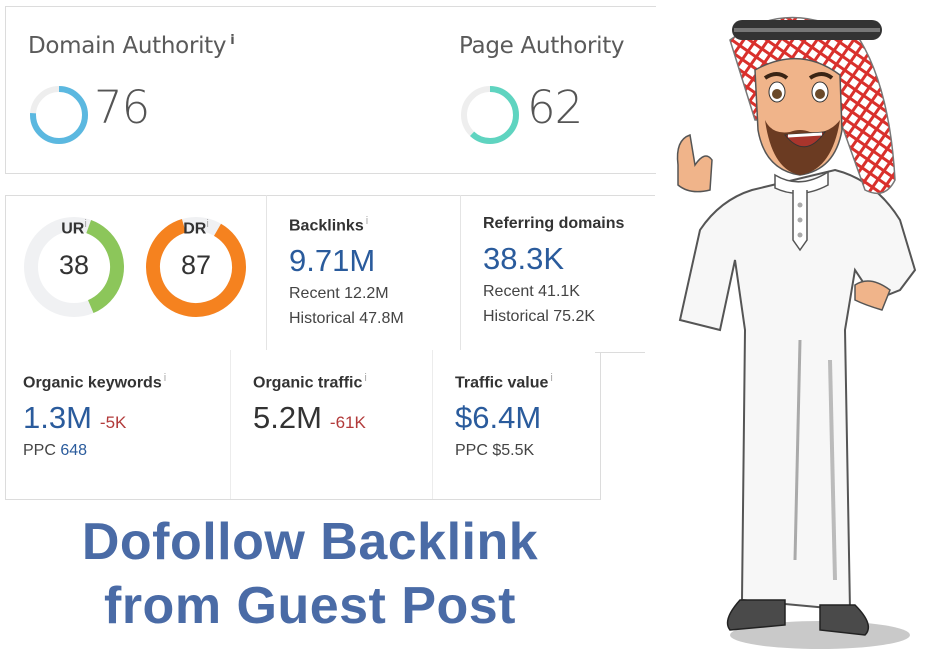 This screenshot has width=927, height=657. I want to click on domain-authority-card: Domain Authority i 76, so click(131, 88).